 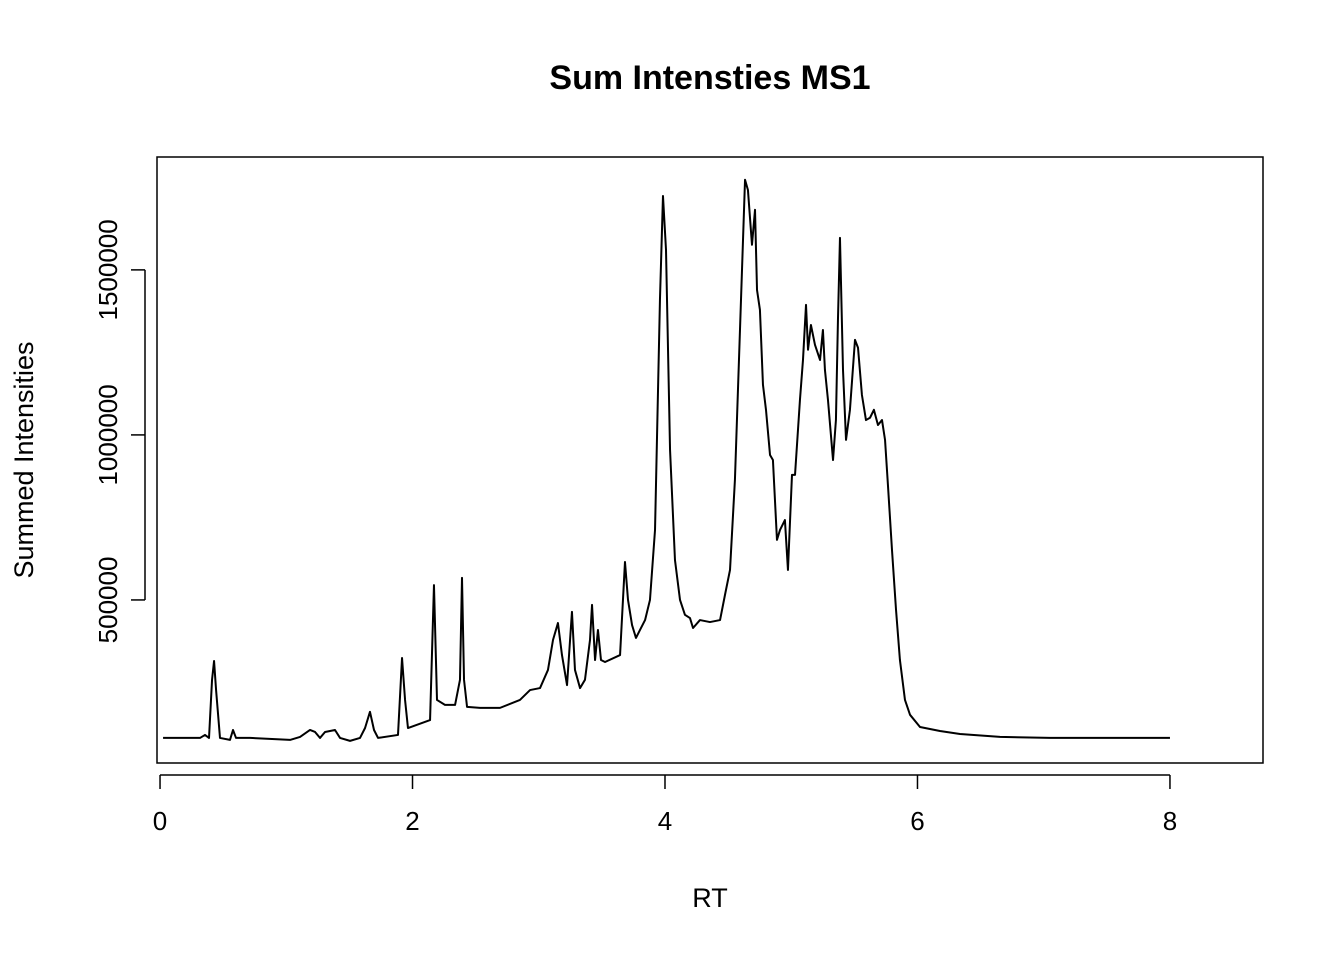 What do you see at coordinates (160, 821) in the screenshot?
I see `x-tick-label: 0` at bounding box center [160, 821].